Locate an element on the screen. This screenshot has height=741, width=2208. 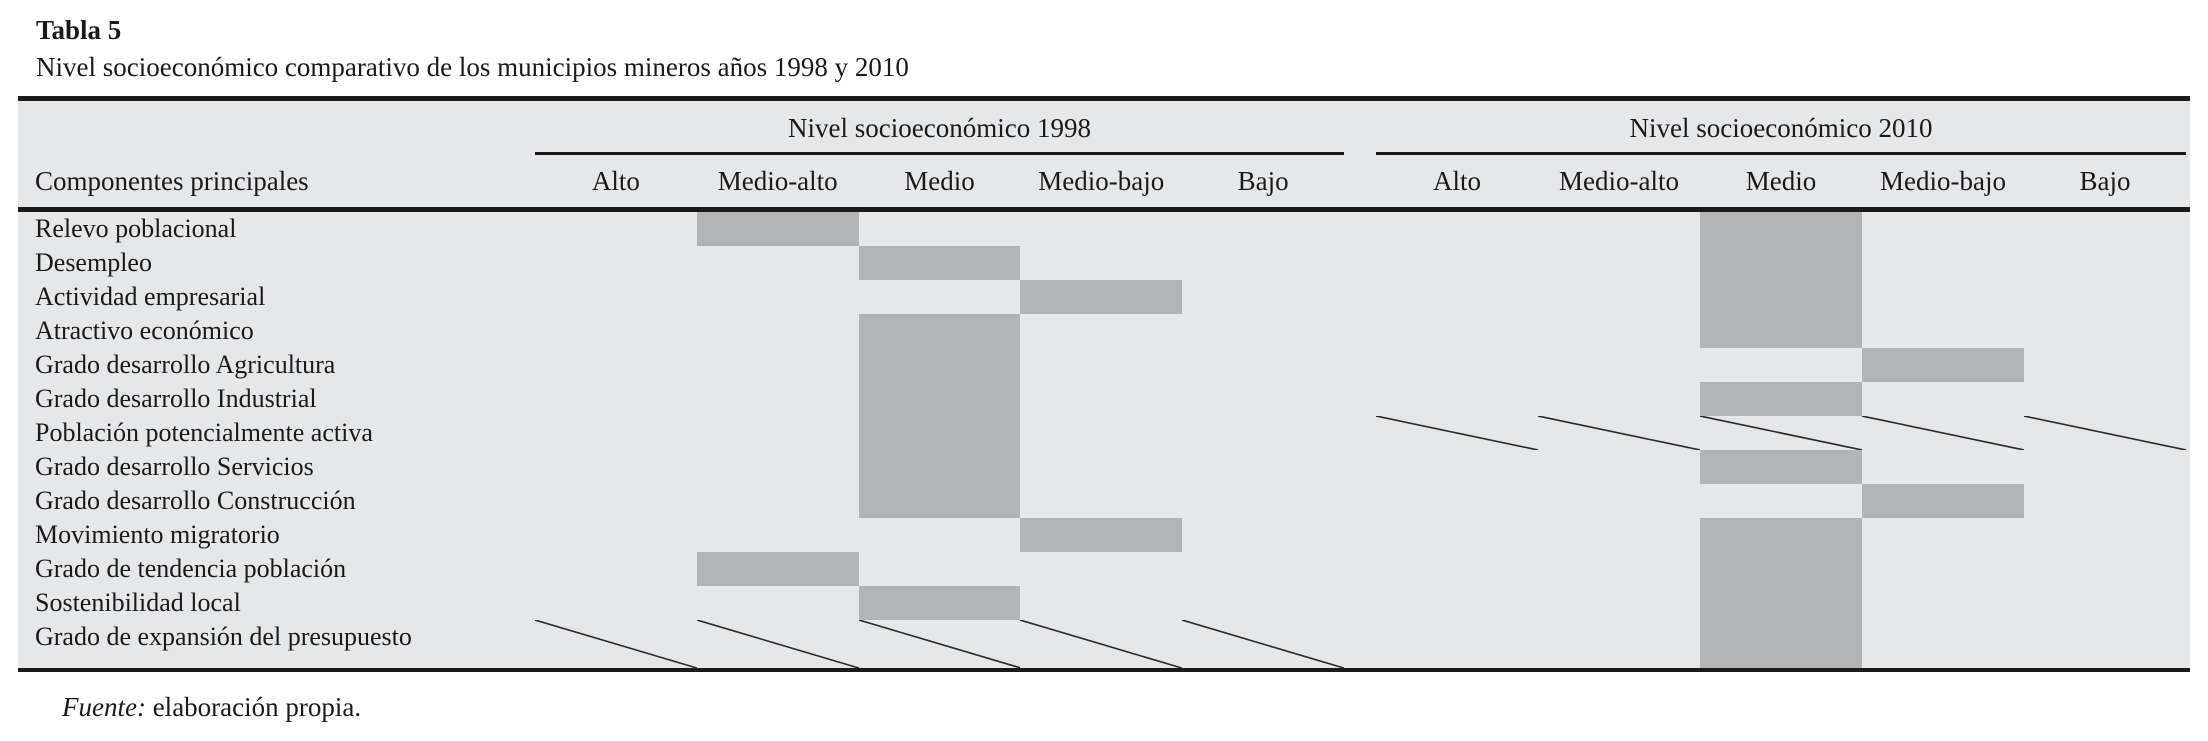
table-row: Grado desarrollo Servicios is located at coordinates (1104, 467).